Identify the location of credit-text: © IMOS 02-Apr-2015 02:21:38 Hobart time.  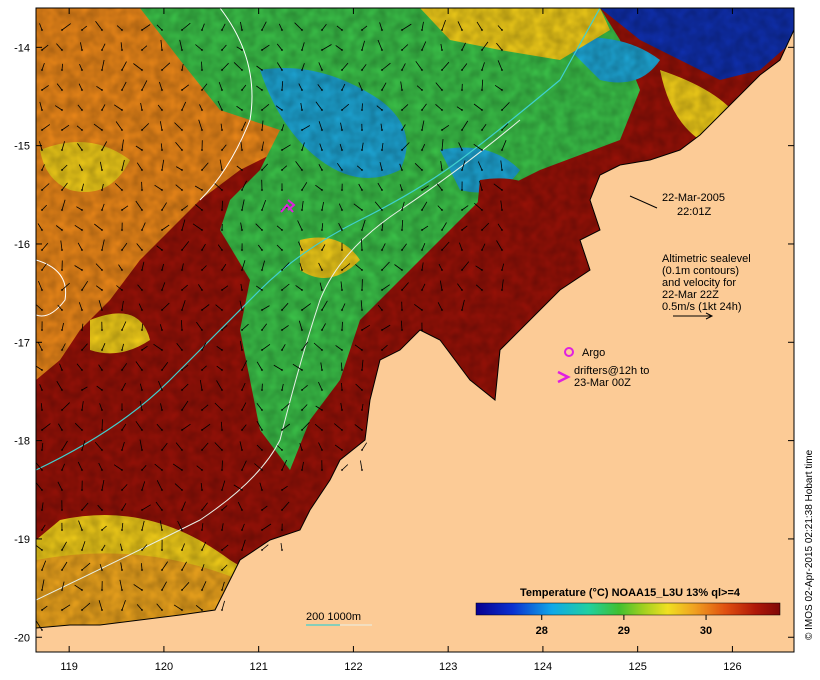
(809, 544).